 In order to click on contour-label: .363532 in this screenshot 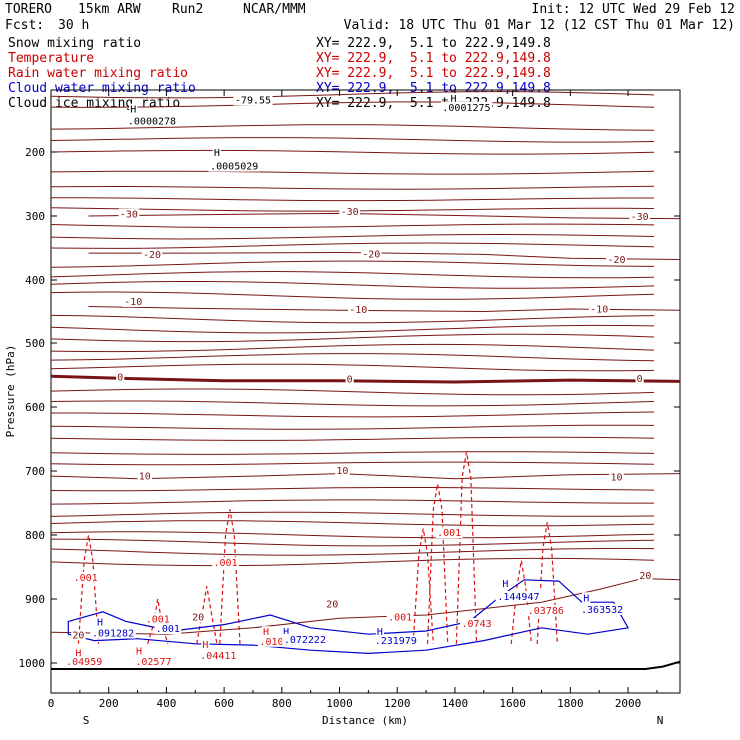, I will do `click(602, 610)`.